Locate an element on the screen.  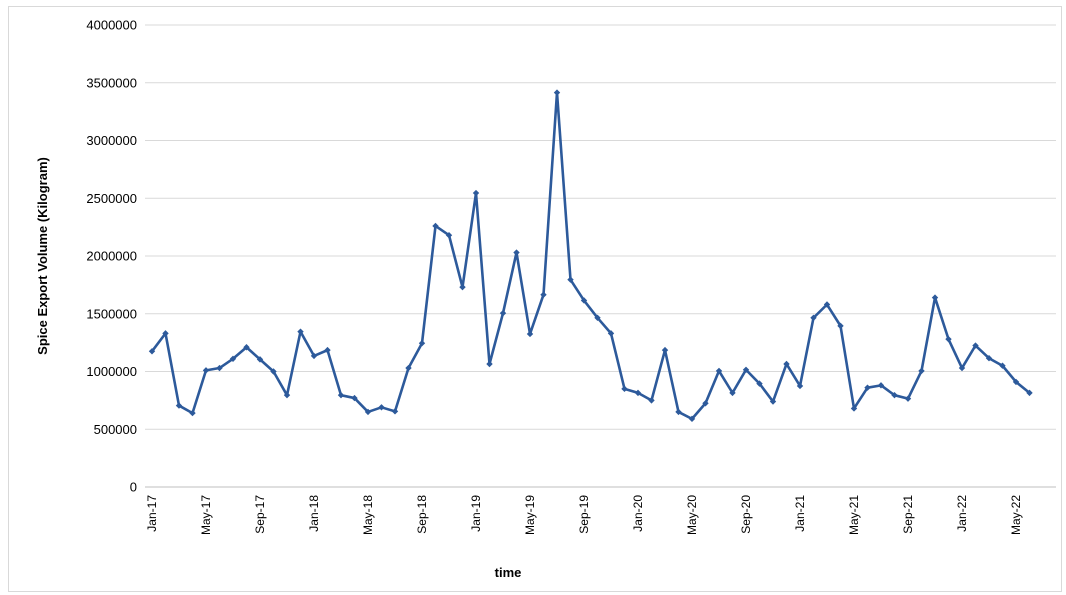
y-tick-label: 0 is located at coordinates (133, 487).